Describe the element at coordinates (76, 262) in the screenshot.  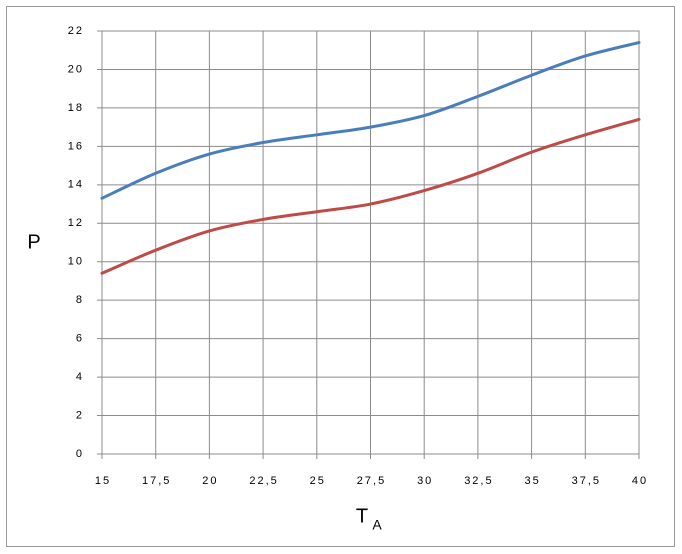
I see `y-tick-label: 10` at that location.